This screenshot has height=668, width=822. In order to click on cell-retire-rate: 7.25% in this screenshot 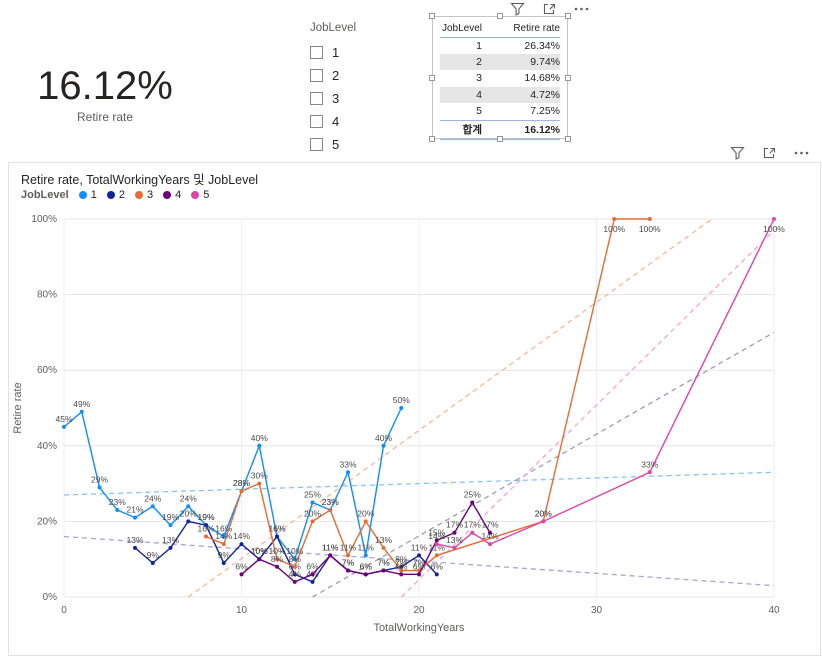, I will do `click(545, 110)`.